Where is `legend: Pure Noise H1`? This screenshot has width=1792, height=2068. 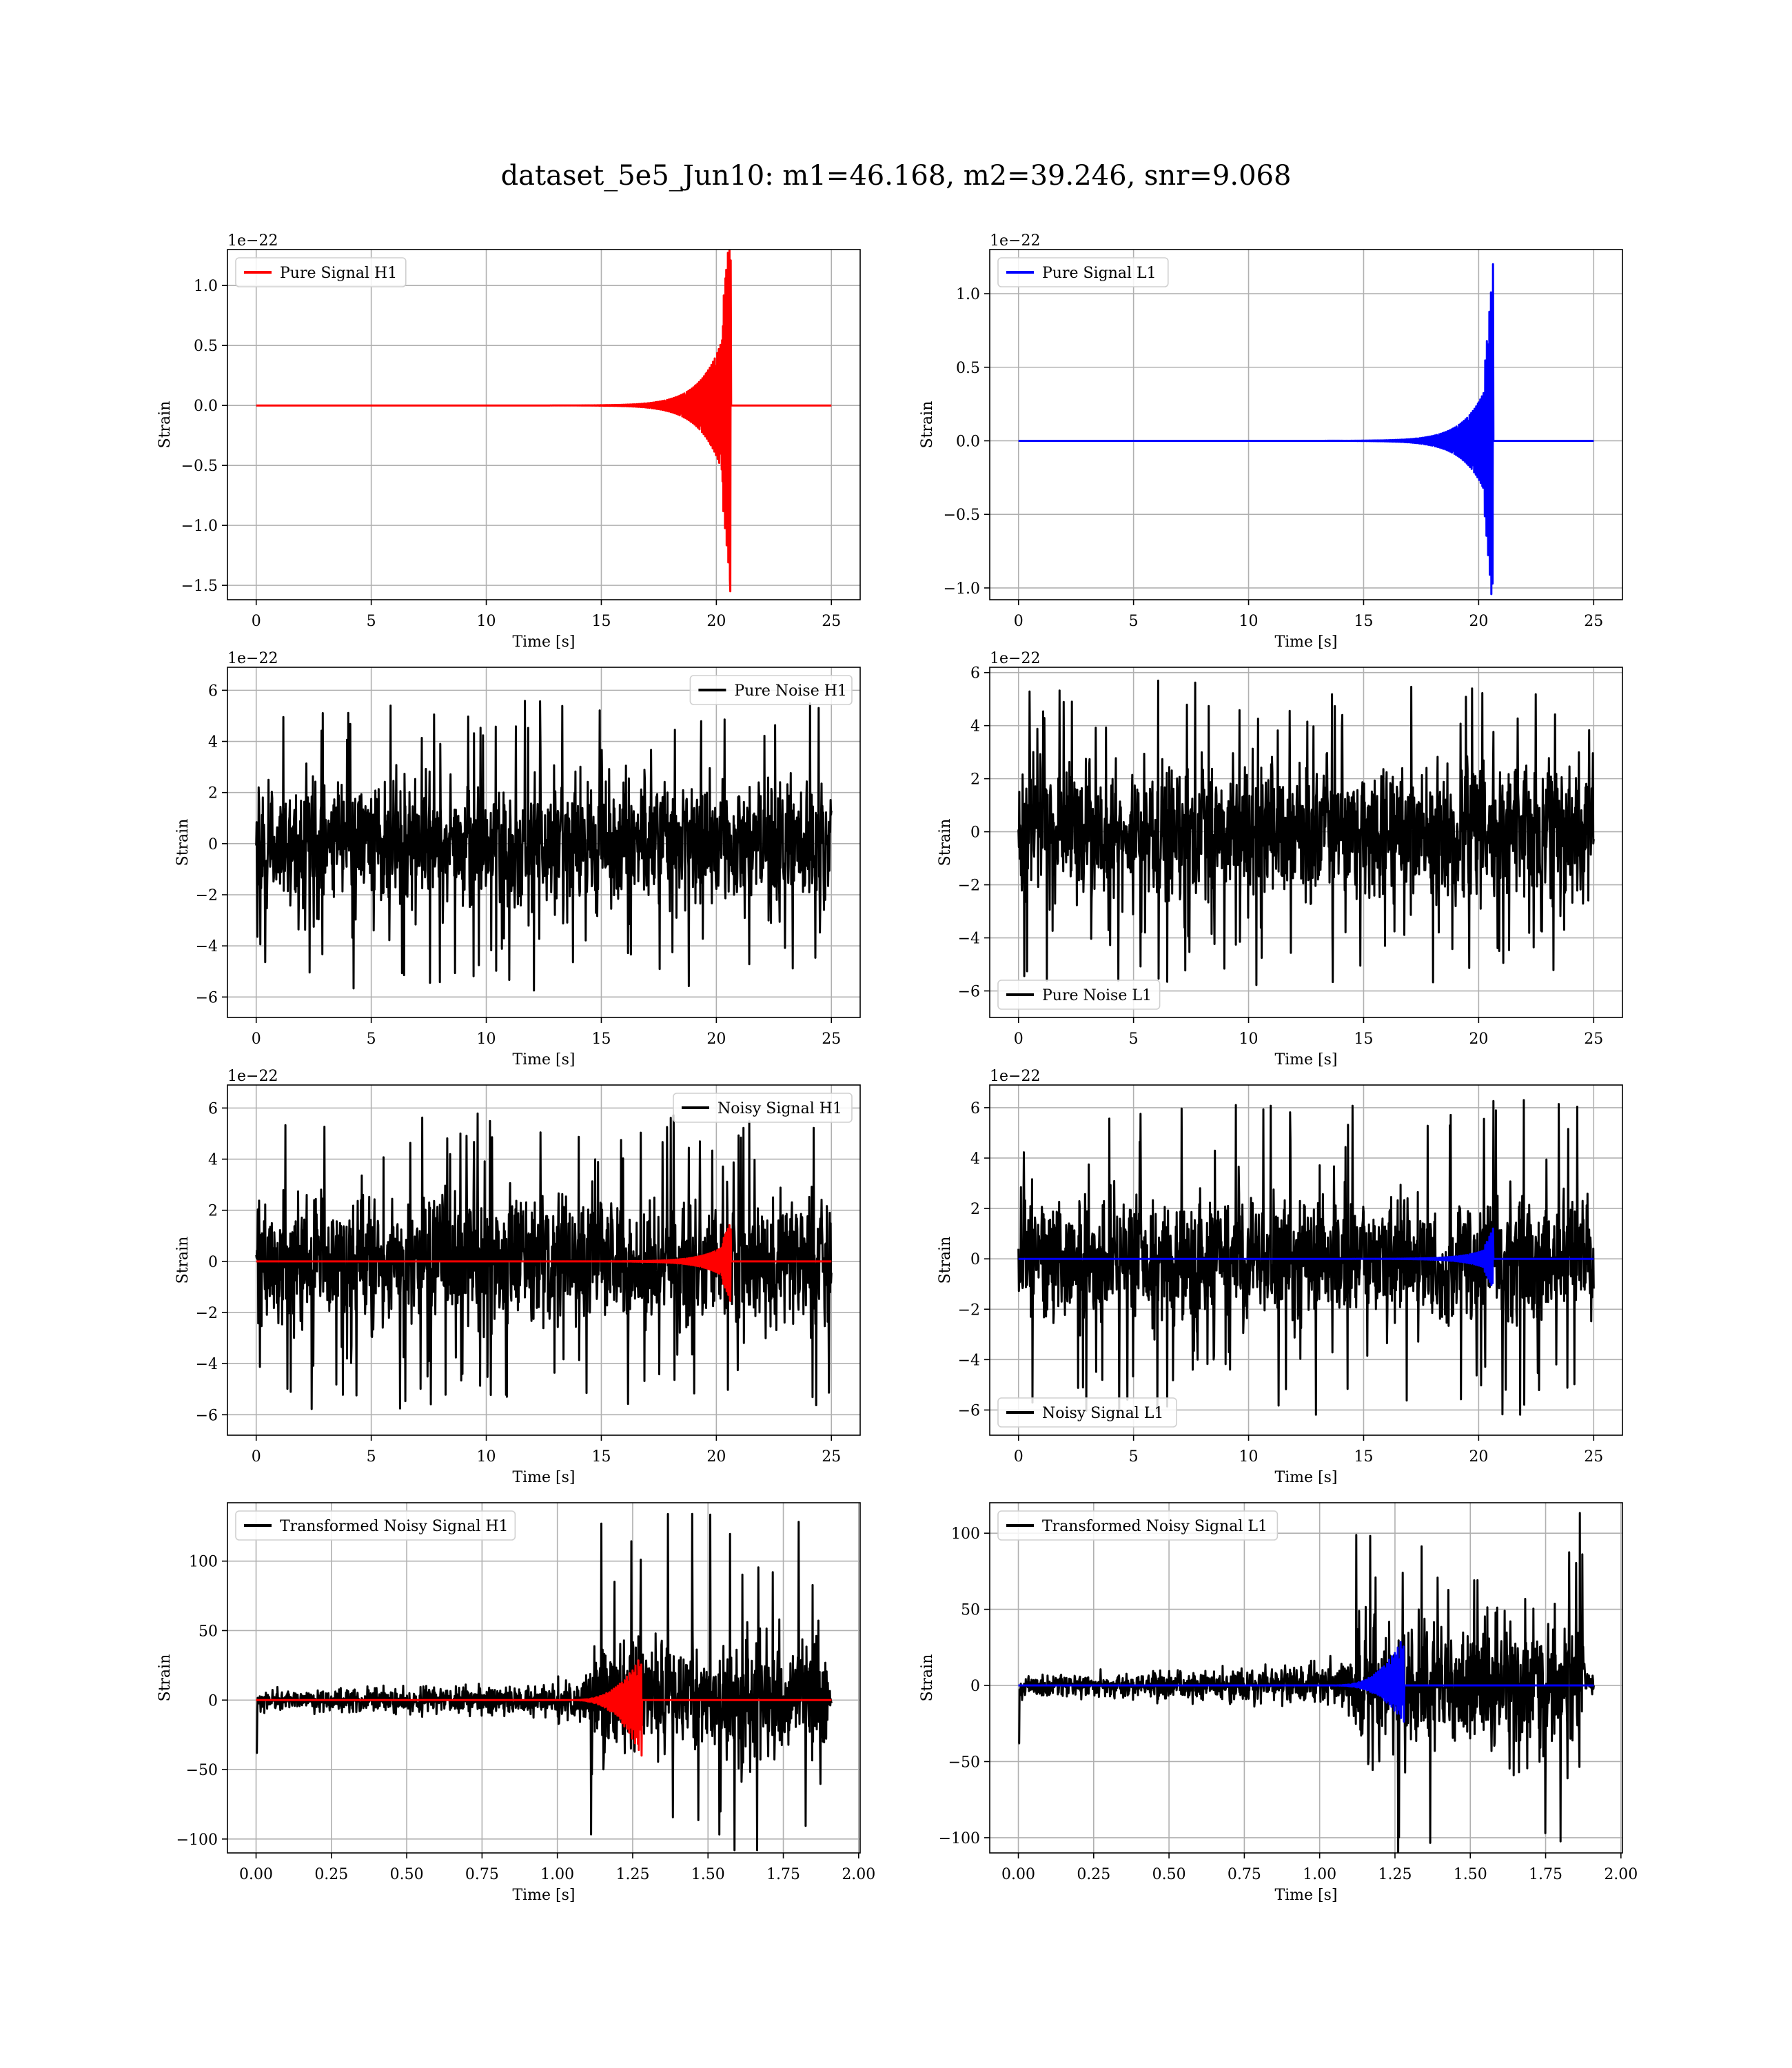 legend: Pure Noise H1 is located at coordinates (771, 690).